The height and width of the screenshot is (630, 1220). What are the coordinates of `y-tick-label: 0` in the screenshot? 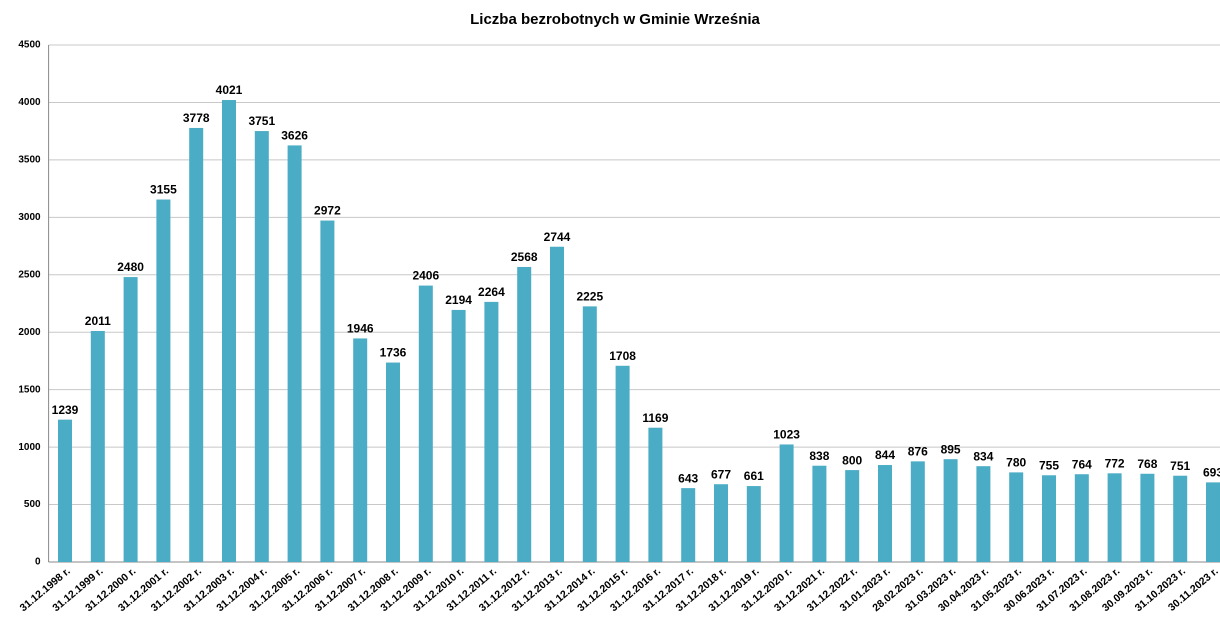 It's located at (38, 562).